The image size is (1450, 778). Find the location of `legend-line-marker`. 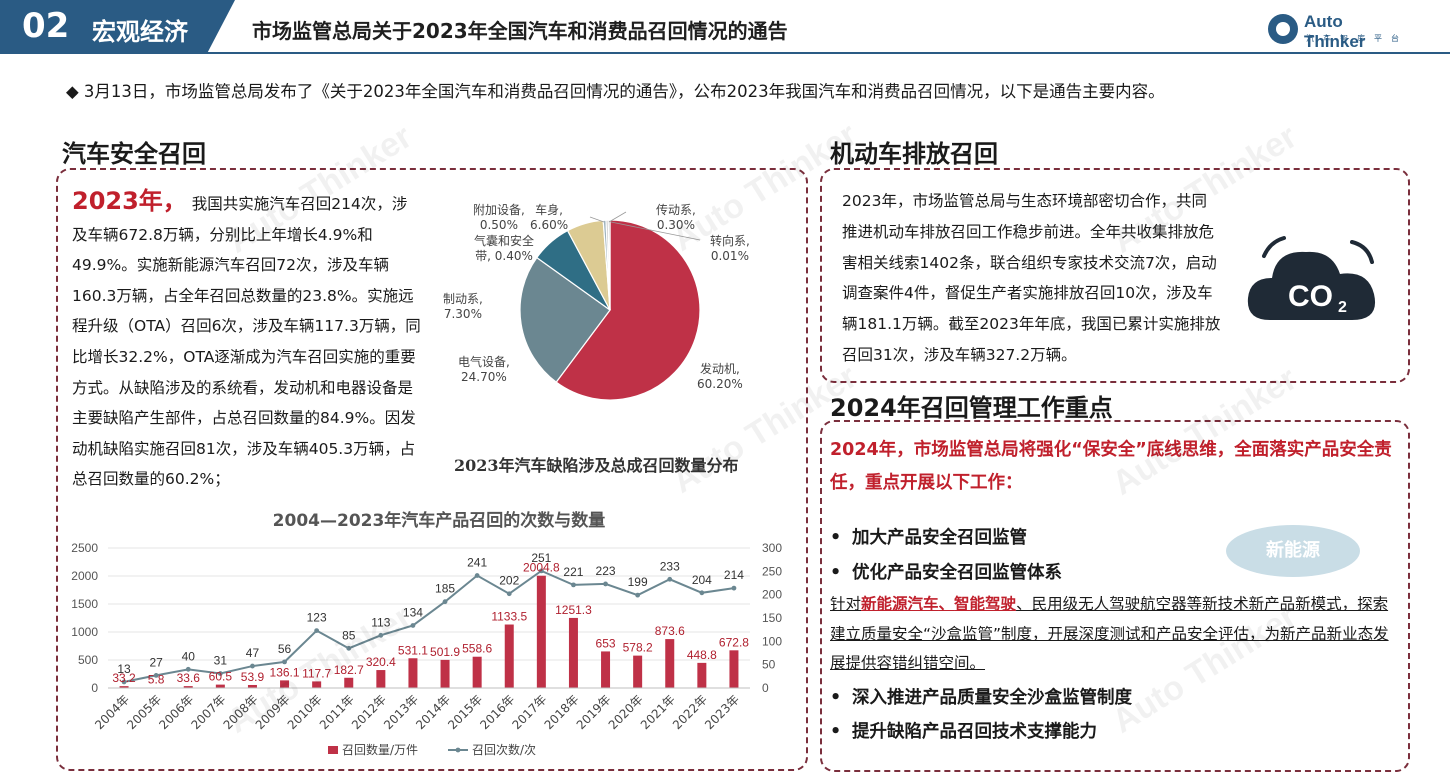

legend-line-marker is located at coordinates (458, 750).